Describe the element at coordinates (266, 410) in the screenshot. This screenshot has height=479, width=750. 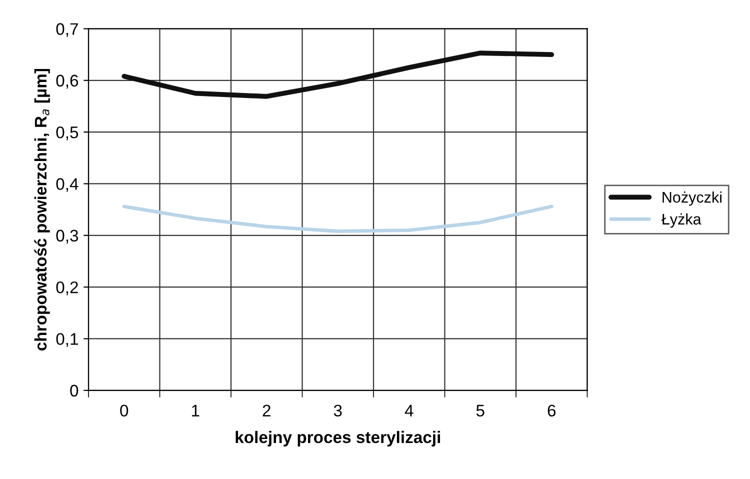
I see `x-tick-label: 2` at that location.